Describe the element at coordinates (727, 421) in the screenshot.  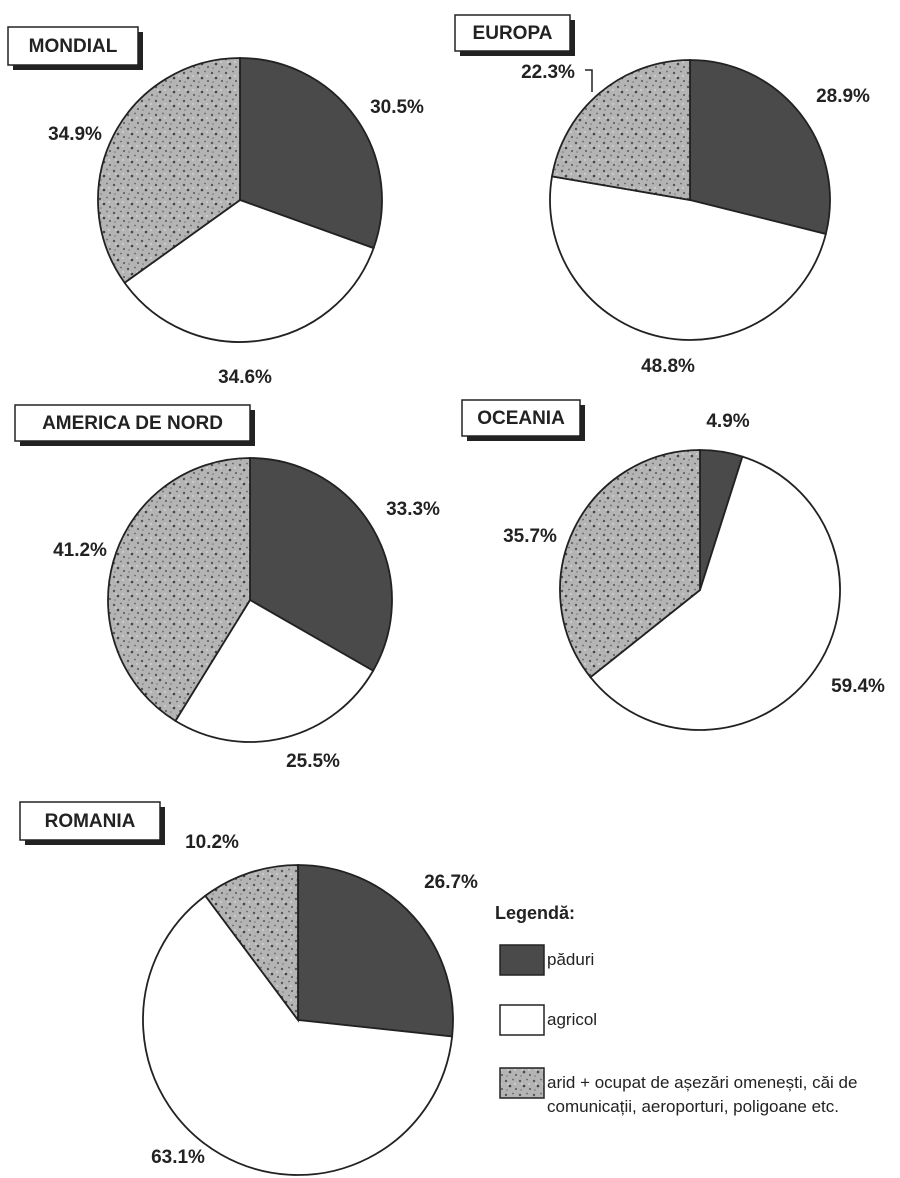
I see `slice-label: 4.9%` at that location.